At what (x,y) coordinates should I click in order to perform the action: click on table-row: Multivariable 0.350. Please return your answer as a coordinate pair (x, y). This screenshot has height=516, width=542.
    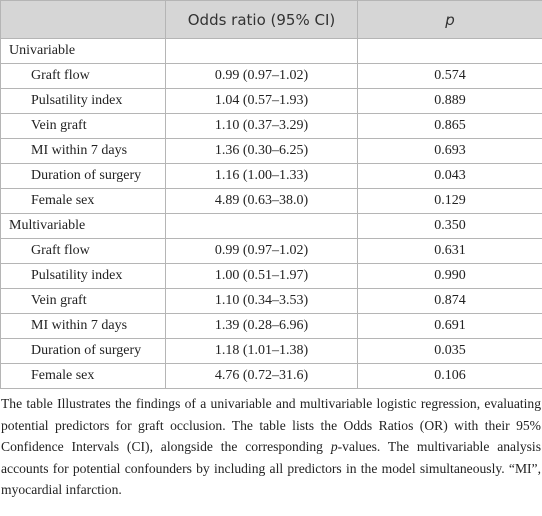
    Looking at the image, I should click on (271, 226).